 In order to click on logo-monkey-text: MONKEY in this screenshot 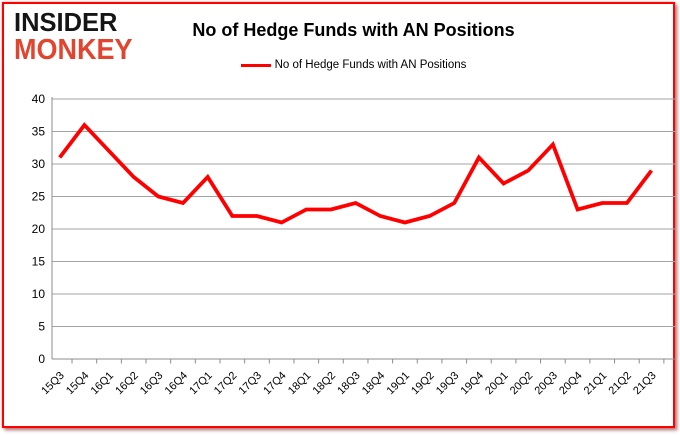, I will do `click(73, 49)`.